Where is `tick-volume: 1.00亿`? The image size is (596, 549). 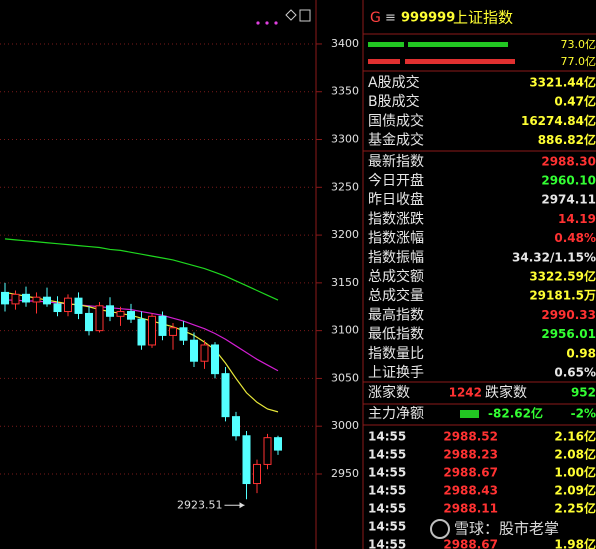
tick-volume: 1.00亿 is located at coordinates (575, 472).